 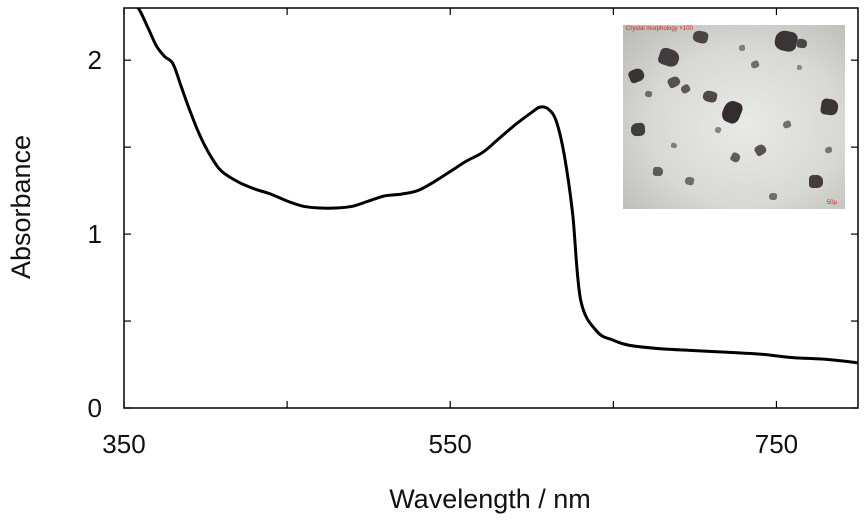 I want to click on x-axis-label: Wavelength / nm, so click(x=490, y=499).